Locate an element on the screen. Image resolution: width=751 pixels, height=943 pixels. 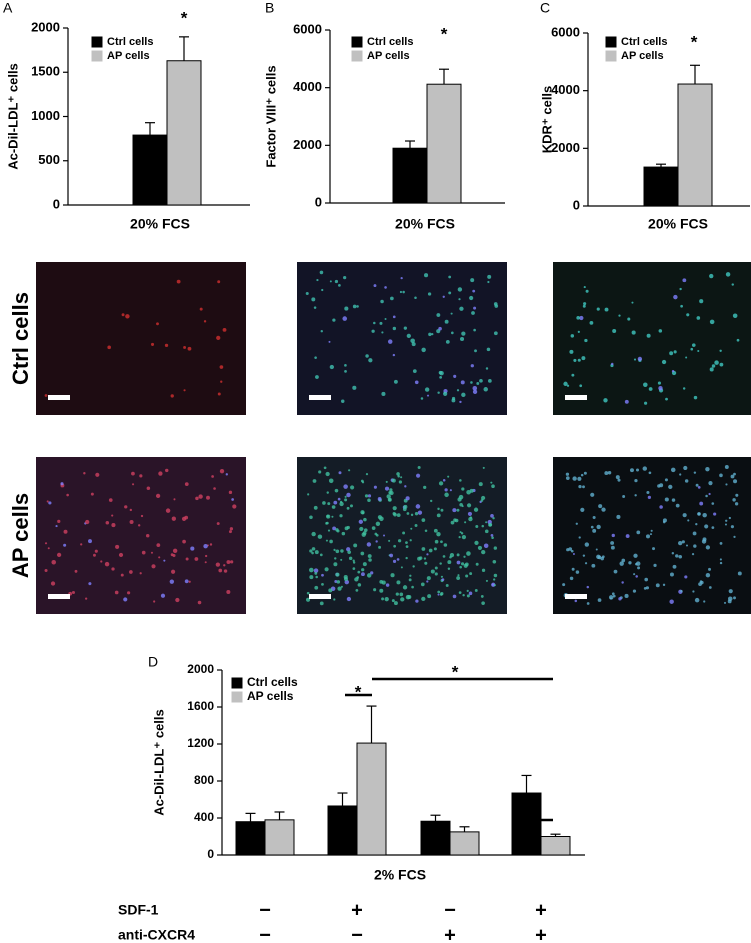
bar is located at coordinates (250, 838).